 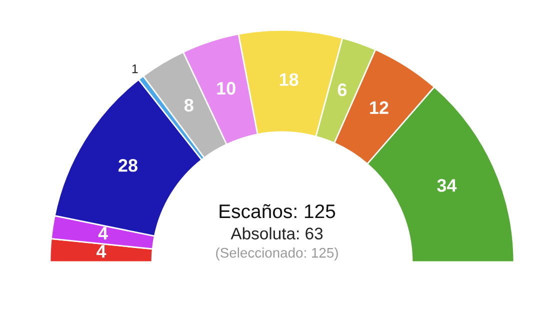 I want to click on data-label: 6, so click(x=342, y=89).